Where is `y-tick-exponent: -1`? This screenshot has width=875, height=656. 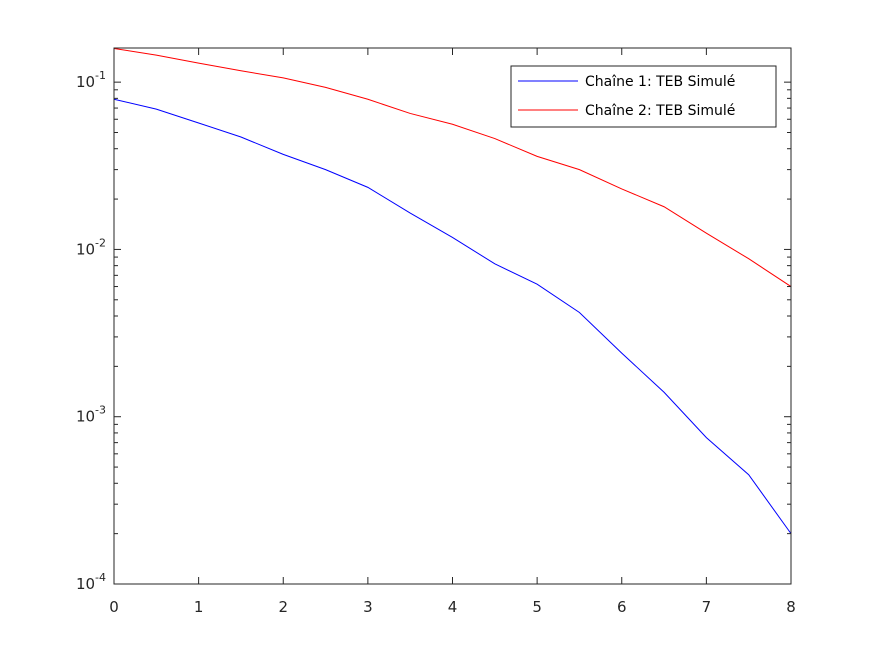 y-tick-exponent: -1 is located at coordinates (100, 75).